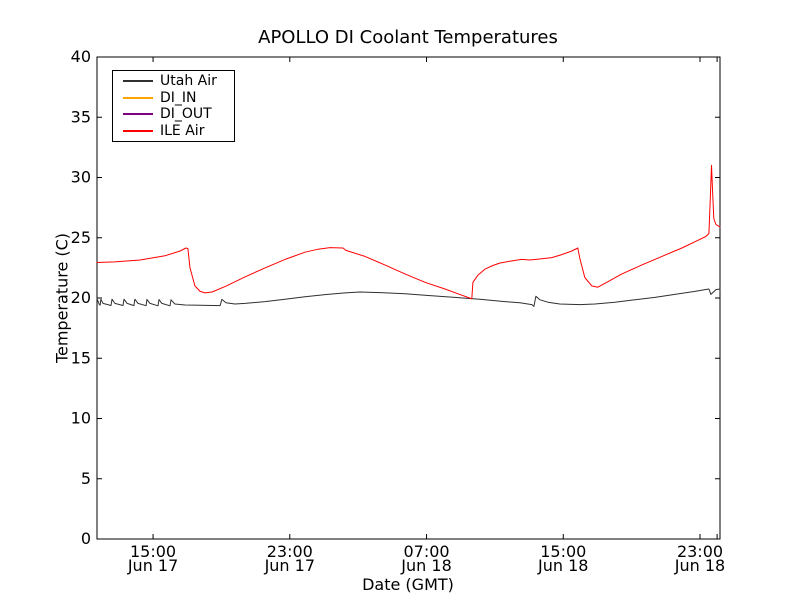 The image size is (800, 600). Describe the element at coordinates (182, 130) in the screenshot. I see `legend-label: ILE Air` at that location.